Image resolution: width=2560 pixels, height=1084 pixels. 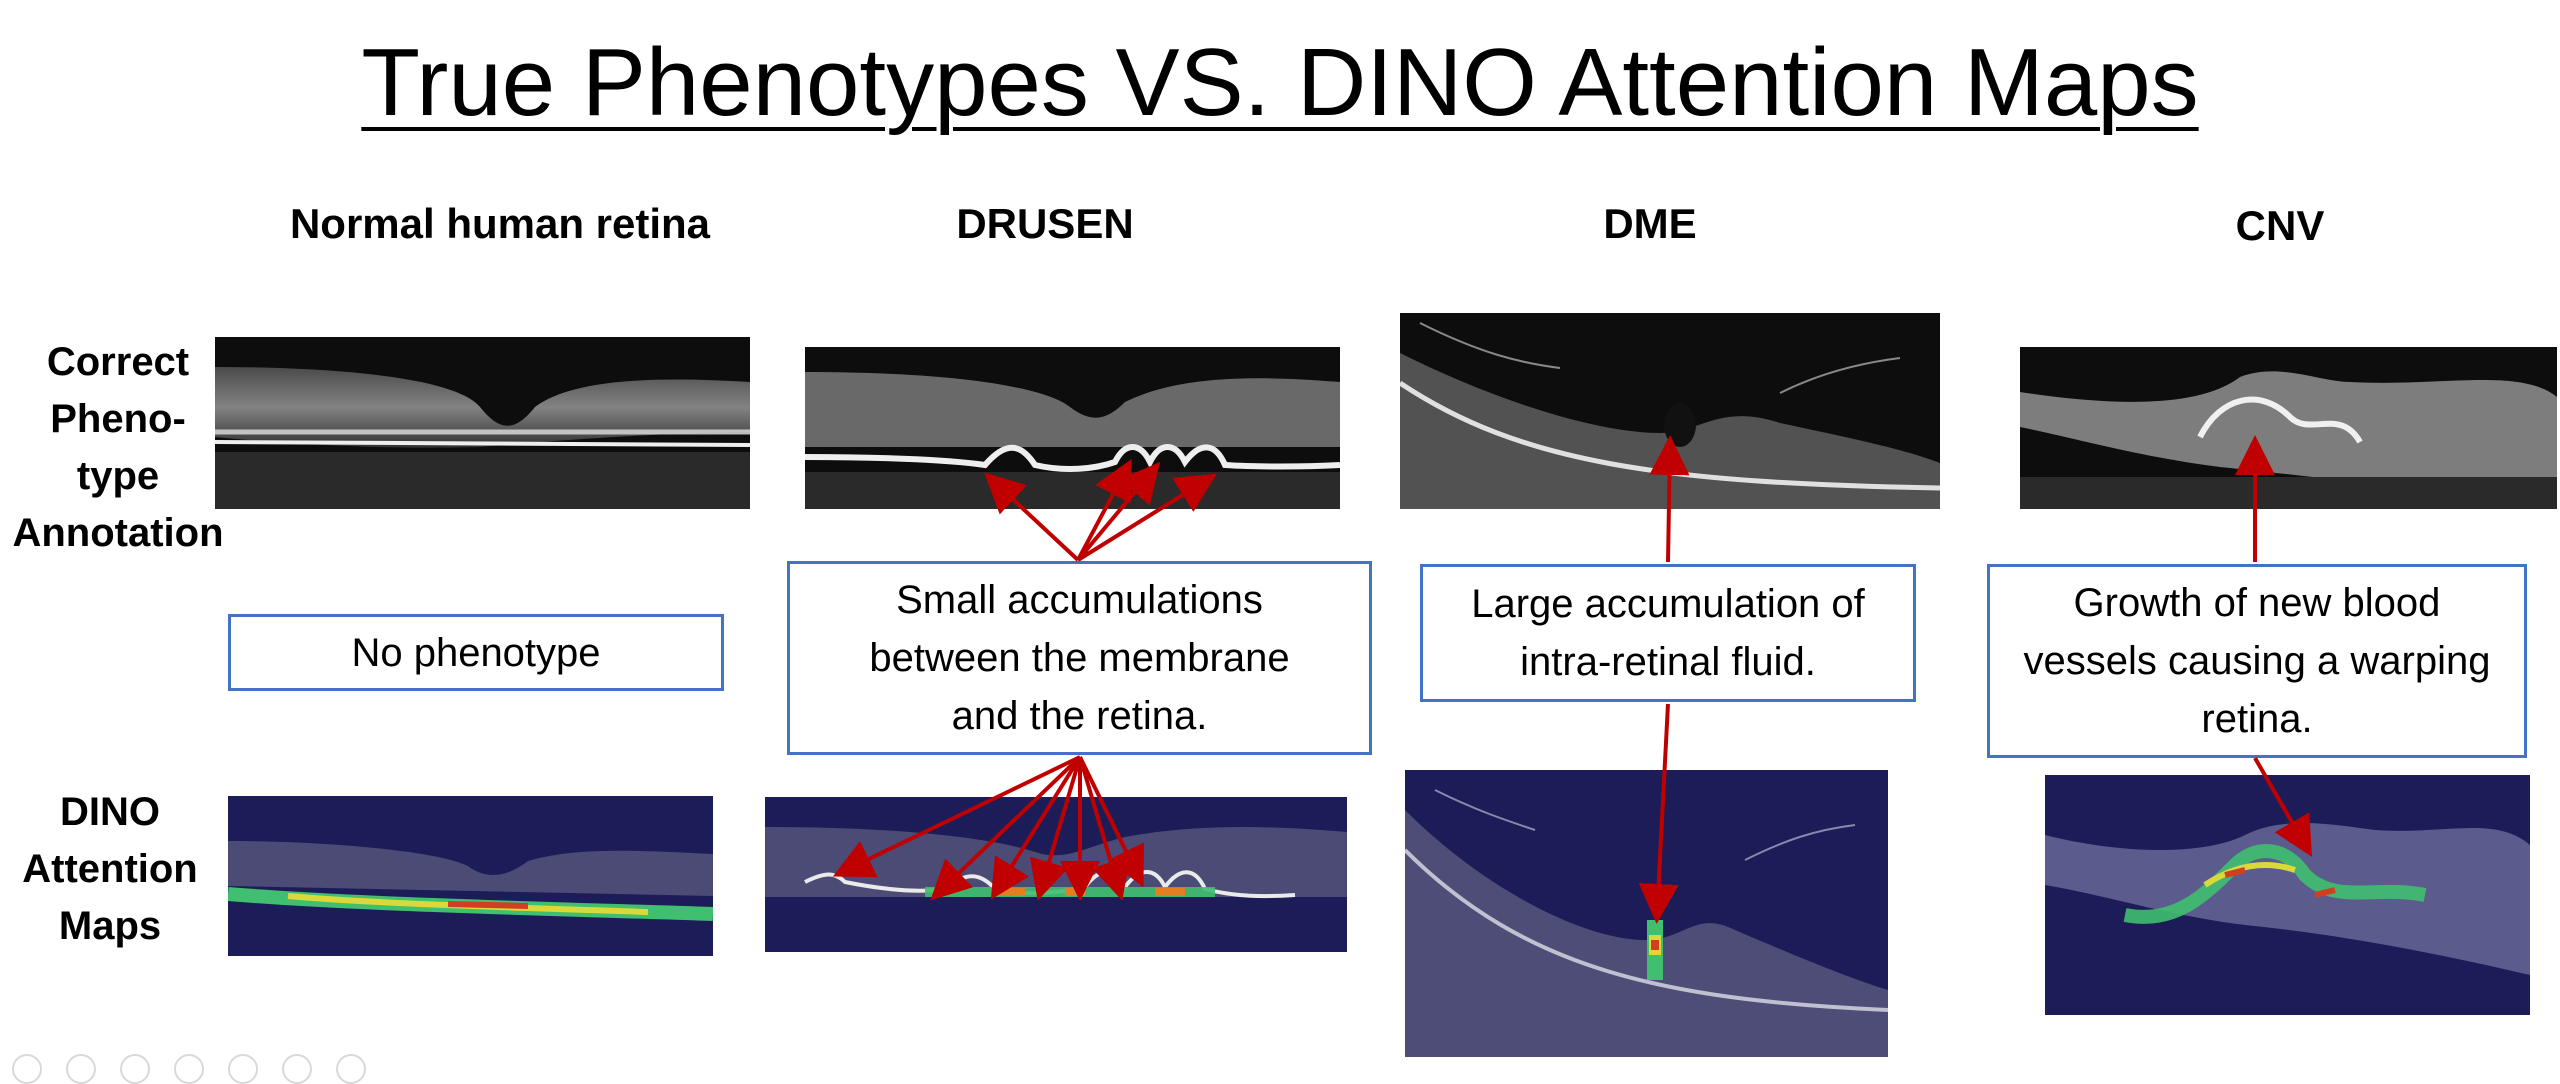 I want to click on row-heading-line: Attention, so click(x=110, y=869).